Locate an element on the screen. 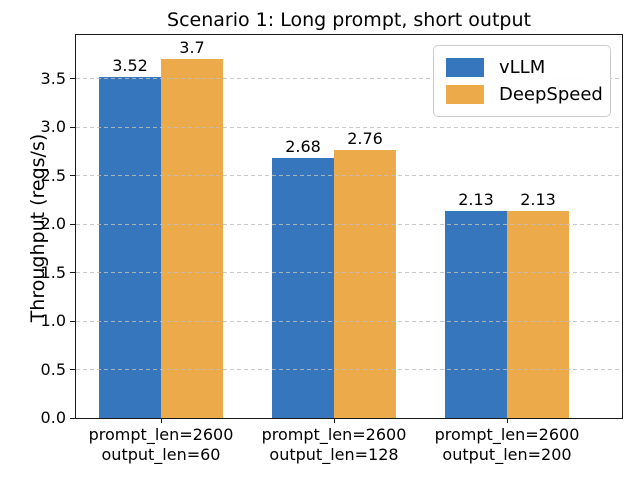 This screenshot has width=640, height=480. legend-label-vllm: vLLM is located at coordinates (522, 67).